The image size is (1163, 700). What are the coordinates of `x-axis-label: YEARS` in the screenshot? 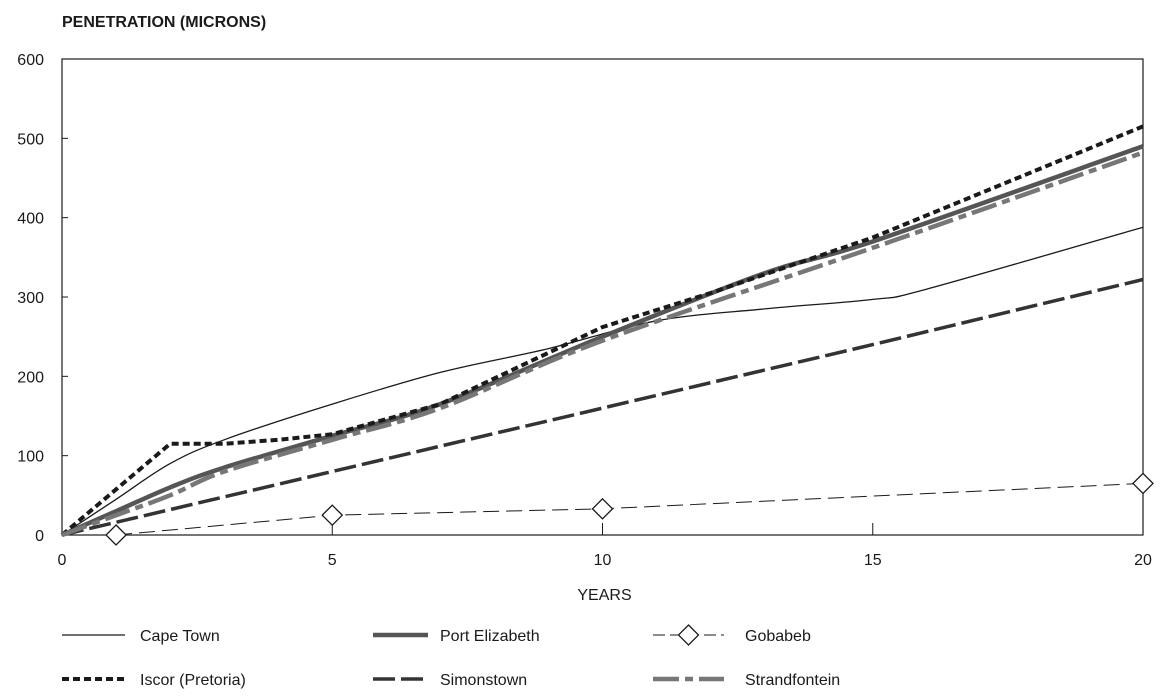 It's located at (604, 595).